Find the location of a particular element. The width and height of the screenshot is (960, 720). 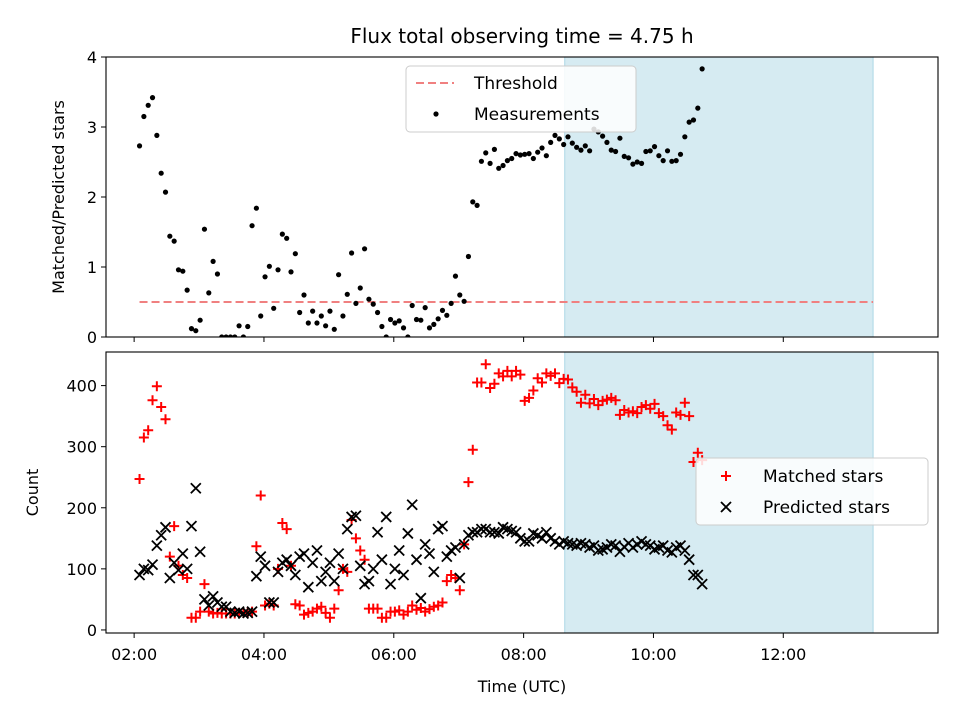

chart-title: Flux total observing time = 4.75 h is located at coordinates (521, 36).